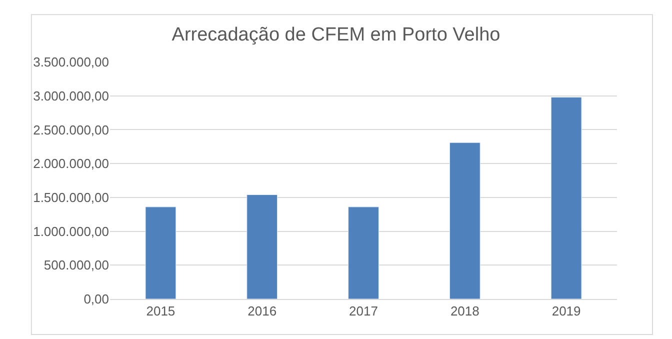 The image size is (672, 339). What do you see at coordinates (566, 311) in the screenshot?
I see `x-tick-label: 2019` at bounding box center [566, 311].